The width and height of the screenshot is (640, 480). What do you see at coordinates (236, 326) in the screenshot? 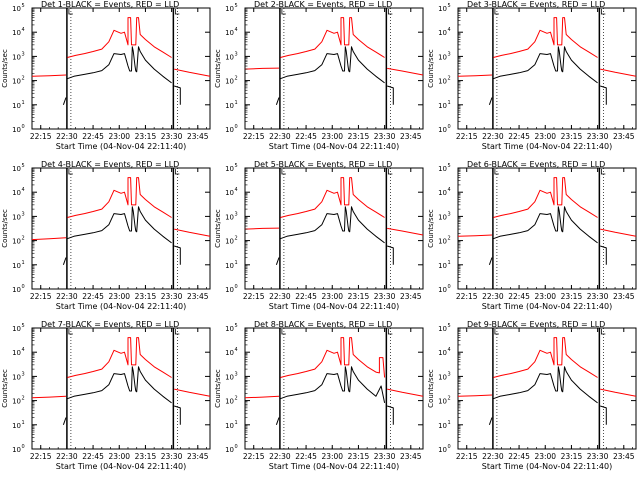
I see `y-tick-exponent: 5` at bounding box center [236, 326].